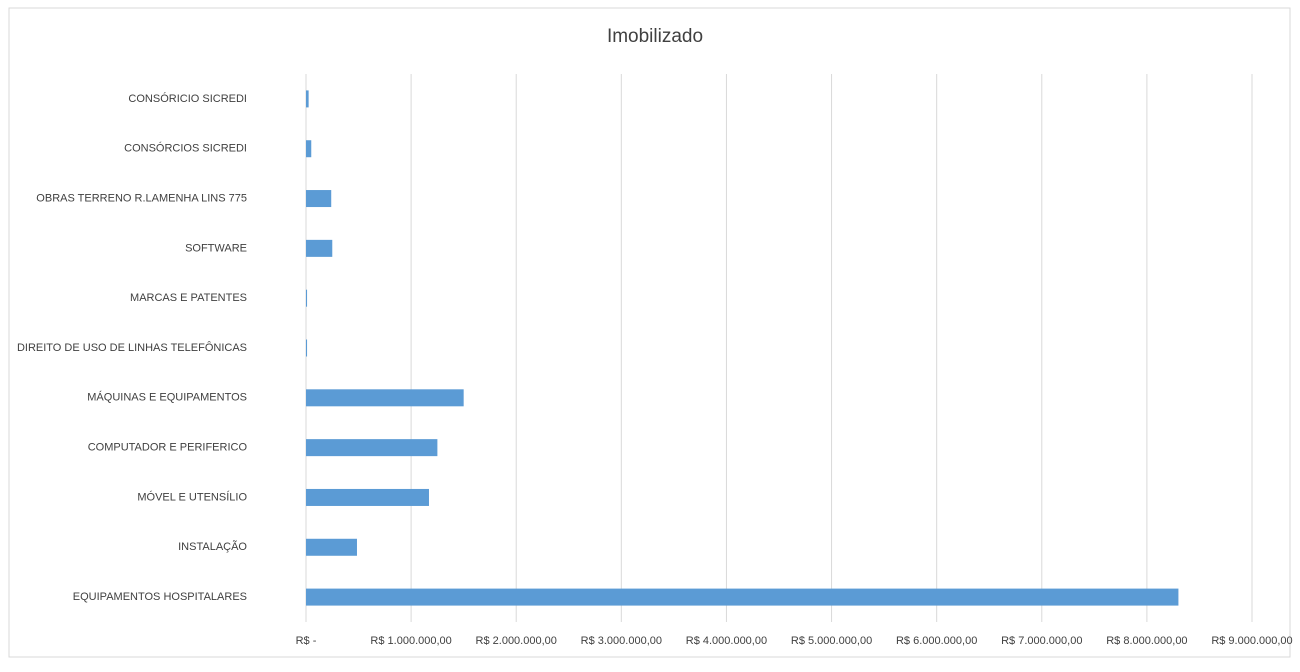 Image resolution: width=1300 pixels, height=672 pixels. I want to click on x-tick-label: R$ 7.000.000,00, so click(1041, 641).